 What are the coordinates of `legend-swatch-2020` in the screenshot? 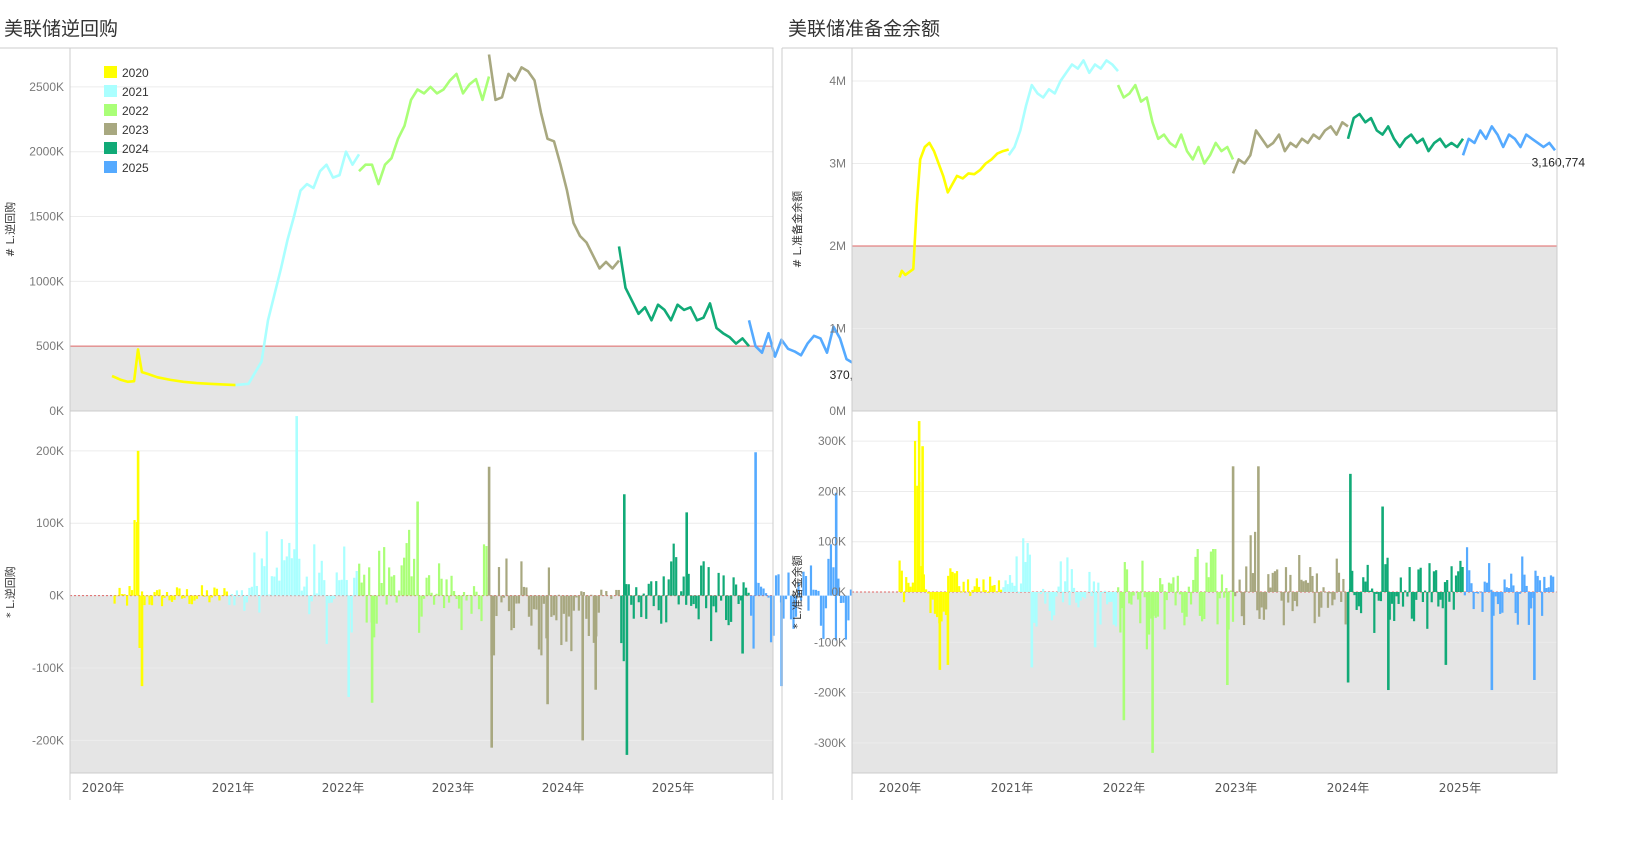 It's located at (110, 72).